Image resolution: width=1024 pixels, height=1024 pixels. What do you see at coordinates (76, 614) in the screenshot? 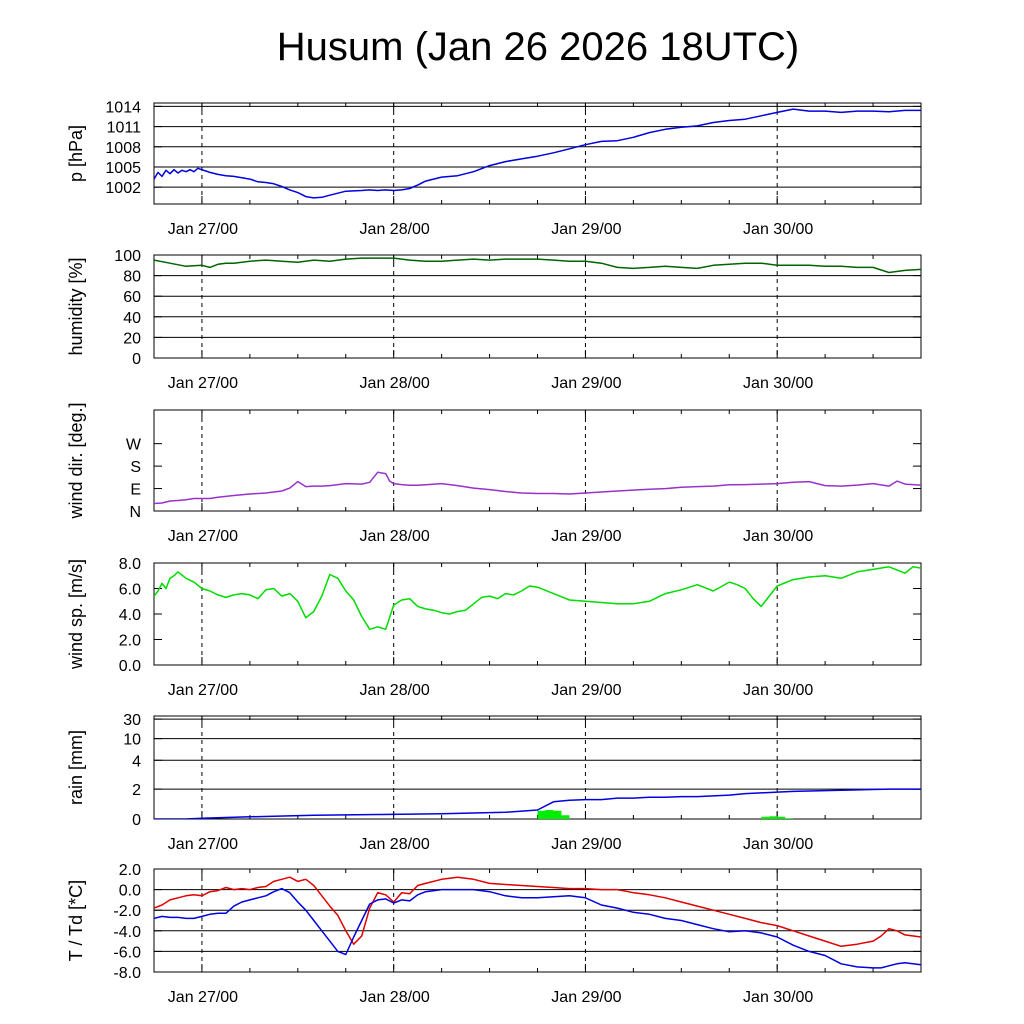
I see `y-axis-label: wind sp. [m/s]` at bounding box center [76, 614].